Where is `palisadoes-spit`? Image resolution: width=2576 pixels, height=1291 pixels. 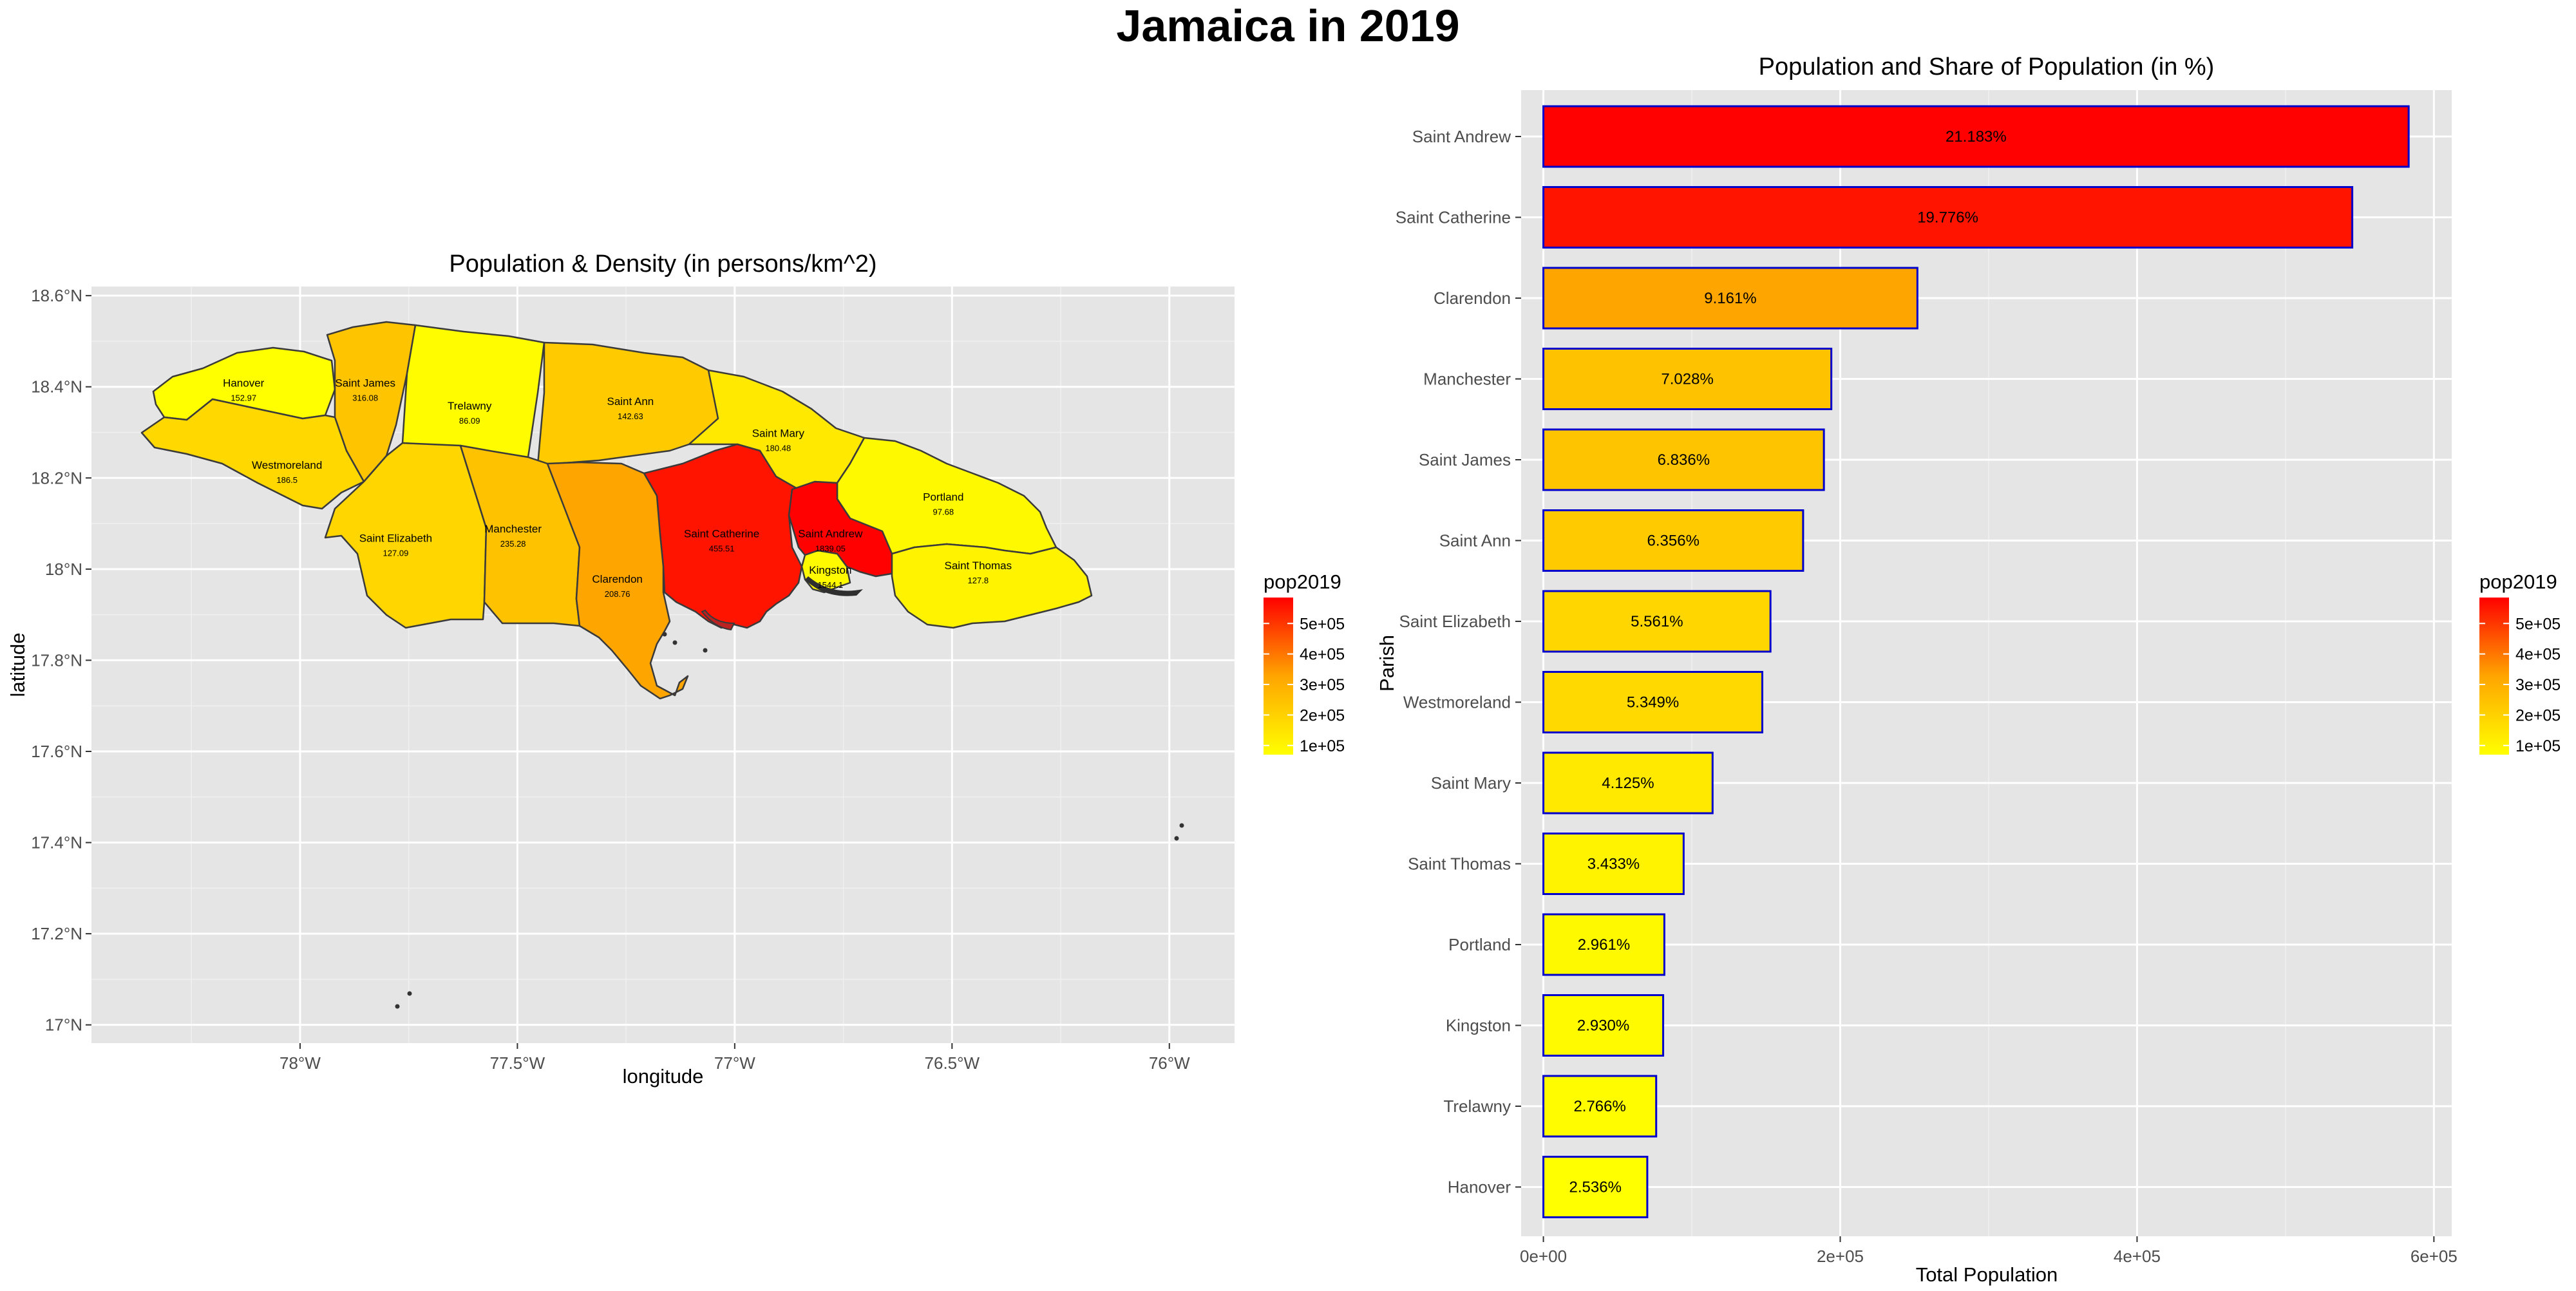
palisadoes-spit is located at coordinates (834, 586).